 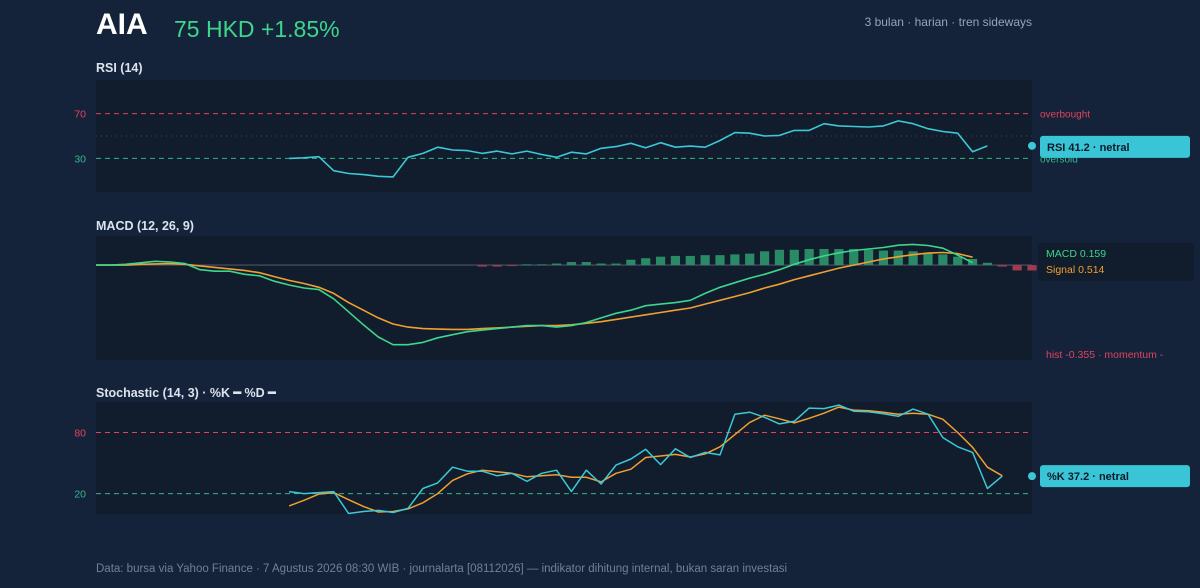 What do you see at coordinates (1076, 254) in the screenshot?
I see `macd-legend-label: MACD 0.159` at bounding box center [1076, 254].